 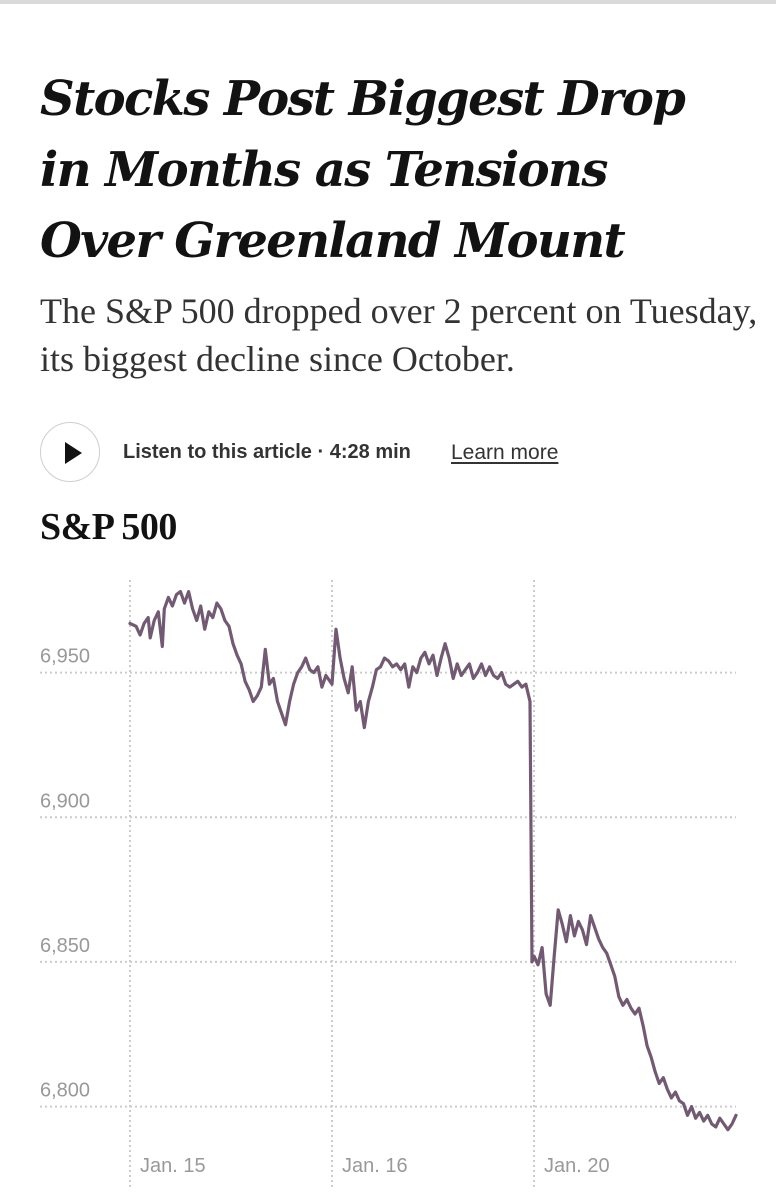 What do you see at coordinates (65, 1091) in the screenshot?
I see `y-tick-label: 6,800` at bounding box center [65, 1091].